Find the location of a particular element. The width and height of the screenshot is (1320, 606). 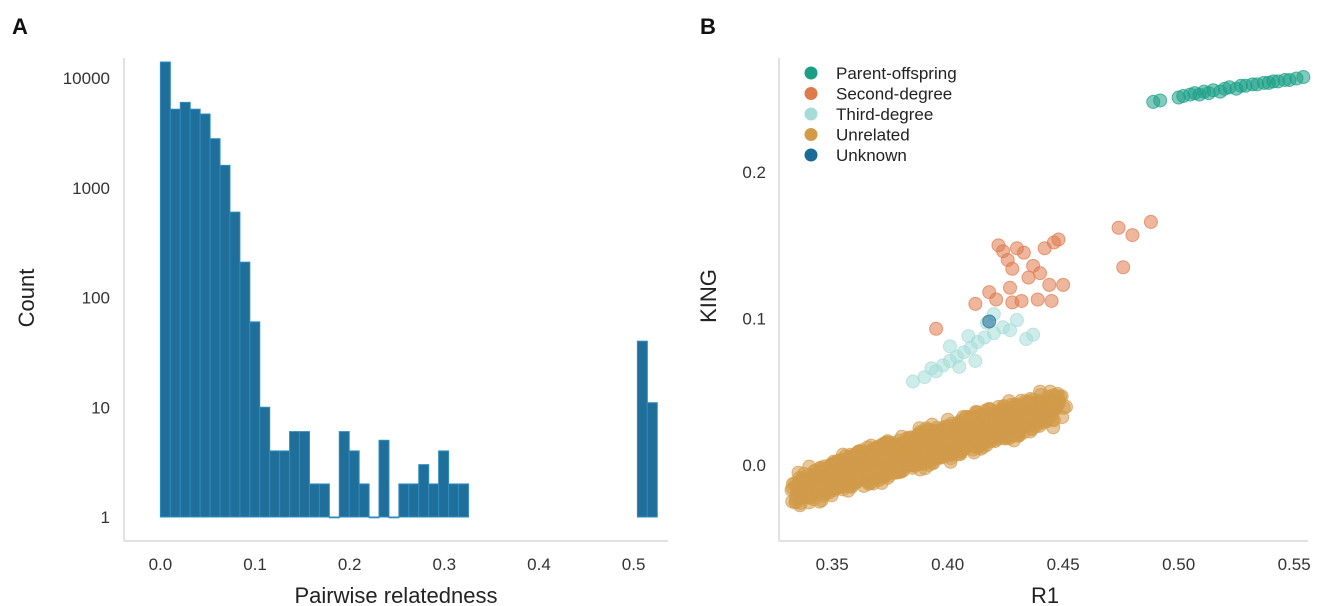

histogram-x-tick-label: 0.5 is located at coordinates (634, 564).